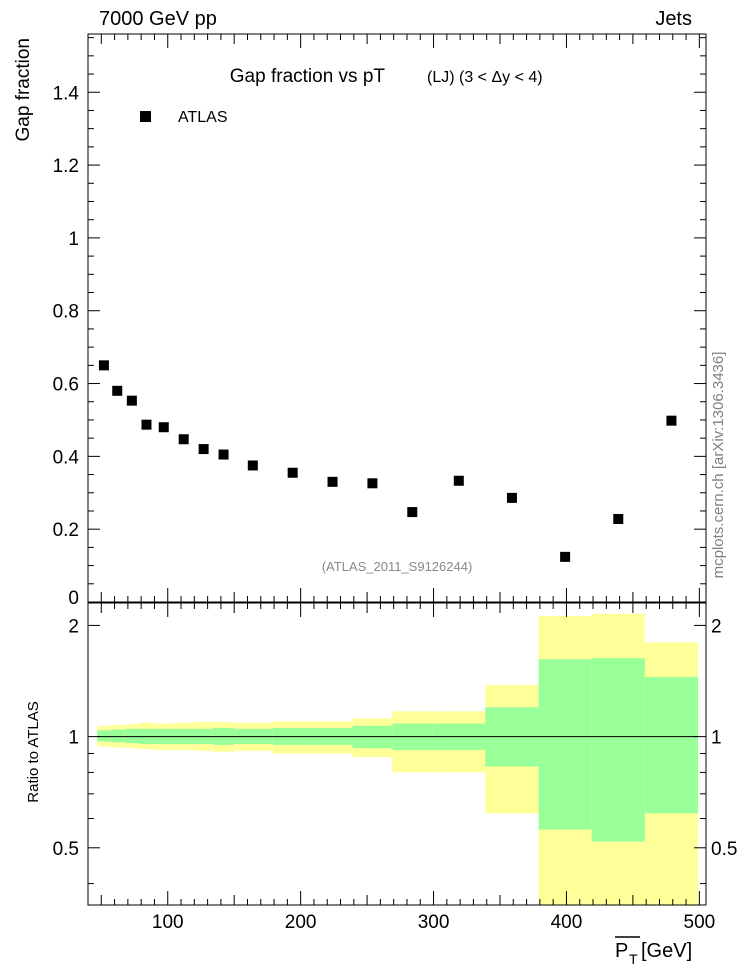 This screenshot has width=746, height=972. What do you see at coordinates (66, 166) in the screenshot?
I see `top-y-tick-label: 1.2` at bounding box center [66, 166].